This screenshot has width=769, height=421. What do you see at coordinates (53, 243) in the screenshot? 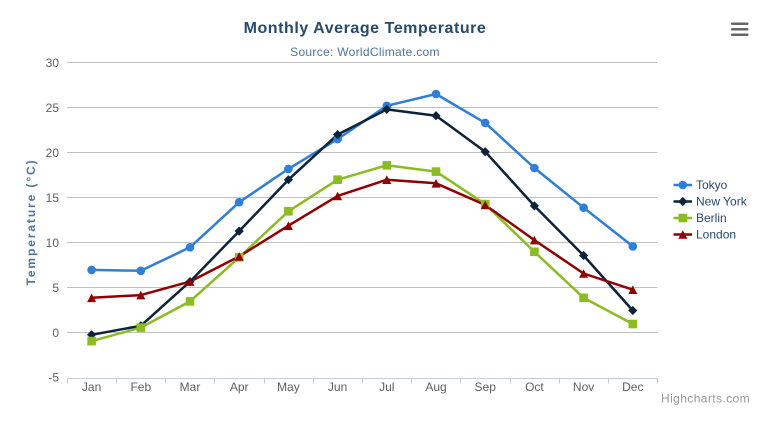
I see `svg-text: 10` at bounding box center [53, 243].